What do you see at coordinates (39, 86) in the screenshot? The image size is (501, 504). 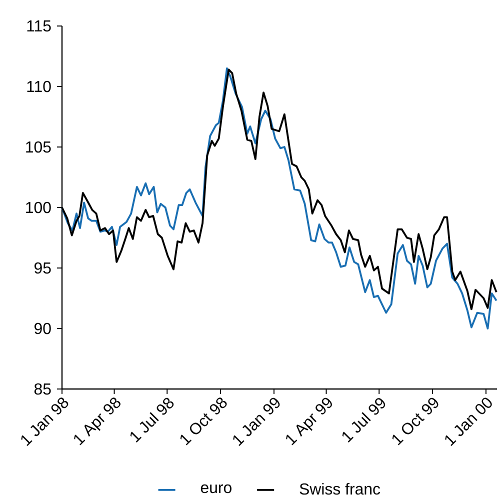 I see `y-tick-label: 110` at bounding box center [39, 86].